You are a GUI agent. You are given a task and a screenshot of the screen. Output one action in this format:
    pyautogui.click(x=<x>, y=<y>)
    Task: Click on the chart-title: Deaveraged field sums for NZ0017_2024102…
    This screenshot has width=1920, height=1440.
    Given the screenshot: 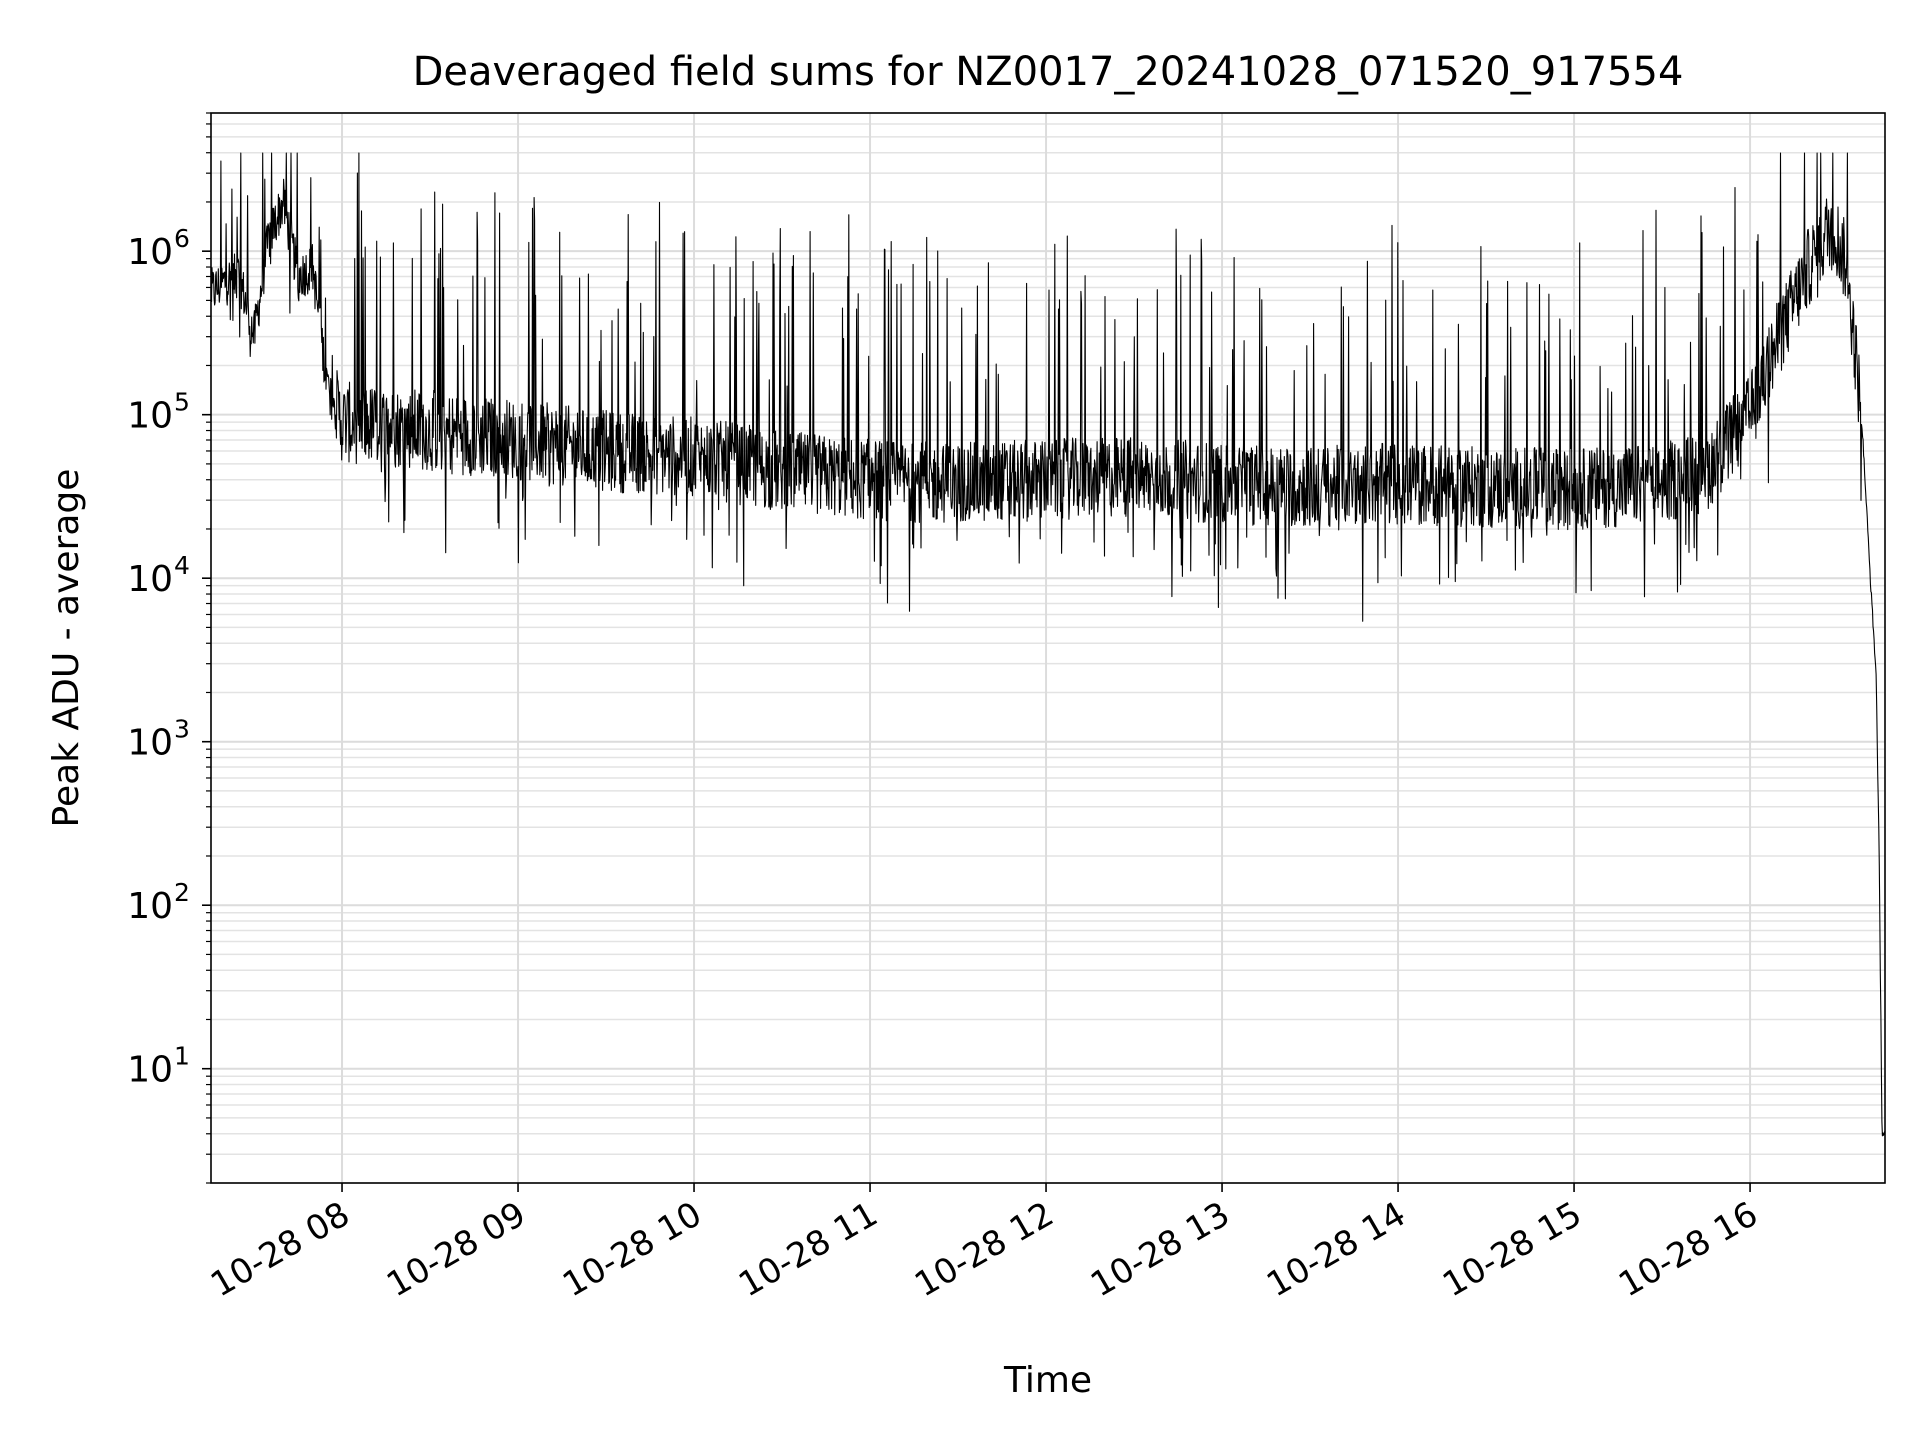 What is the action you would take?
    pyautogui.click(x=1048, y=72)
    